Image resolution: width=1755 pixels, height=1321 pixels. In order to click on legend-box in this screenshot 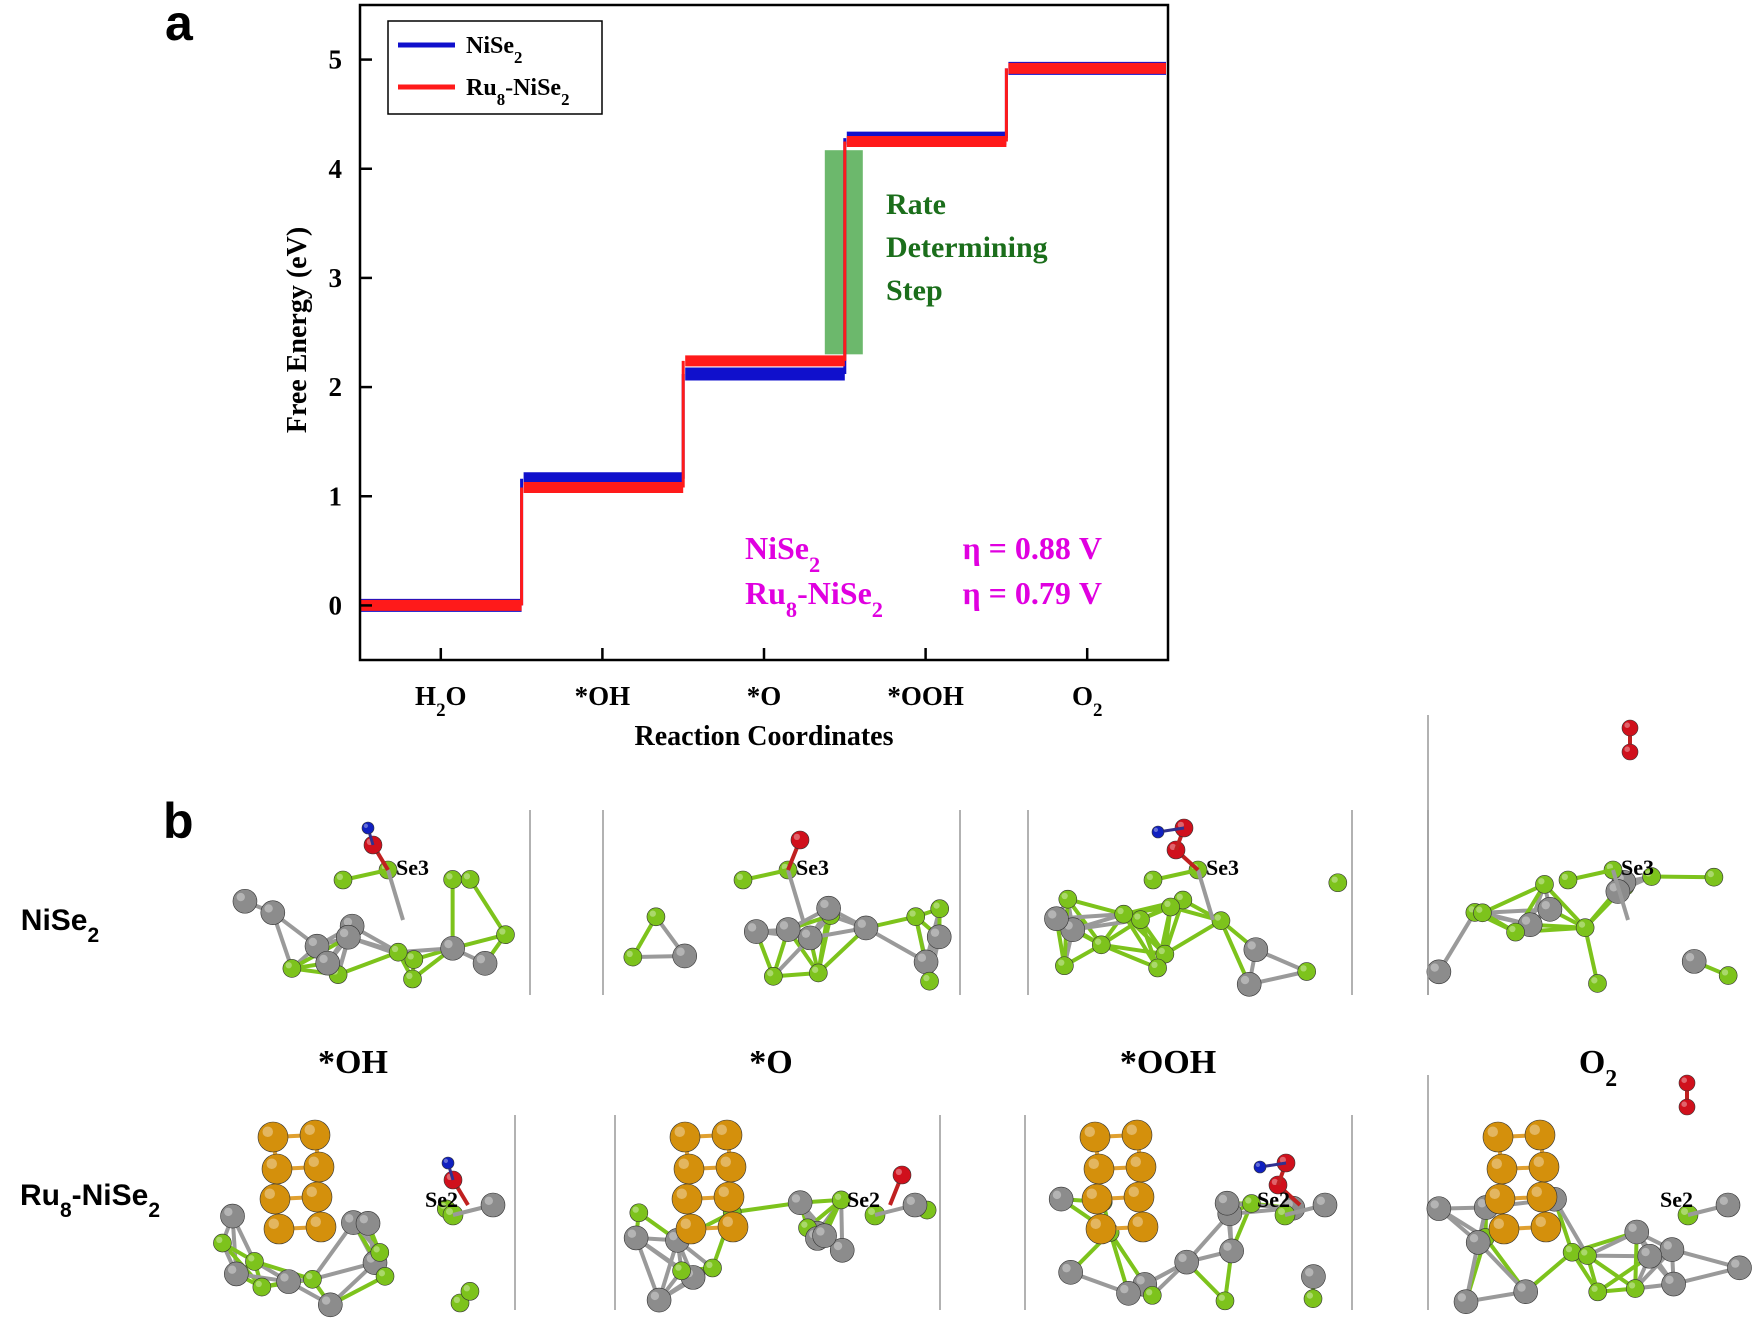, I will do `click(495, 67)`.